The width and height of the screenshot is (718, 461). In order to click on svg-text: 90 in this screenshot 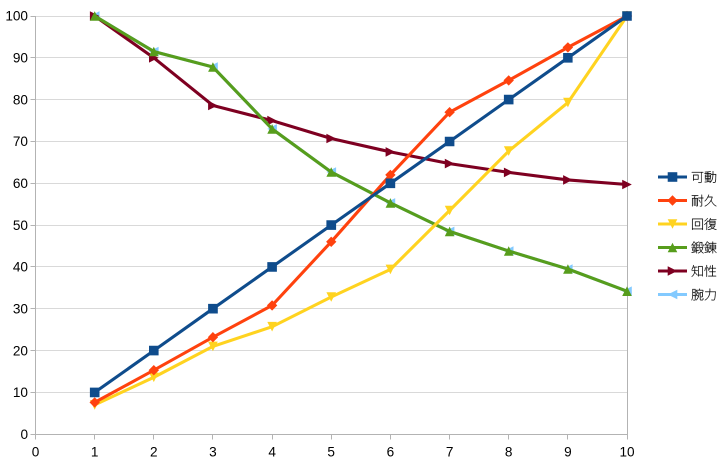, I will do `click(21, 58)`.